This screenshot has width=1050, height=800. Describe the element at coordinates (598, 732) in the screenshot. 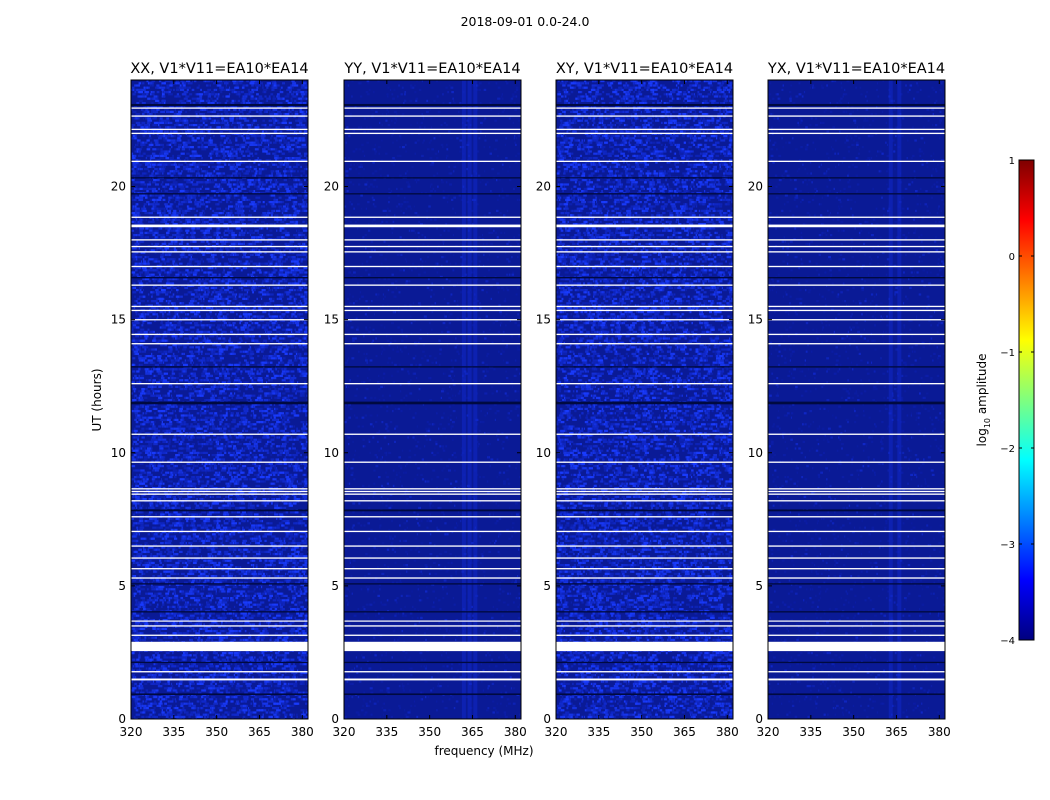

I see `x-tick-label: 335` at that location.